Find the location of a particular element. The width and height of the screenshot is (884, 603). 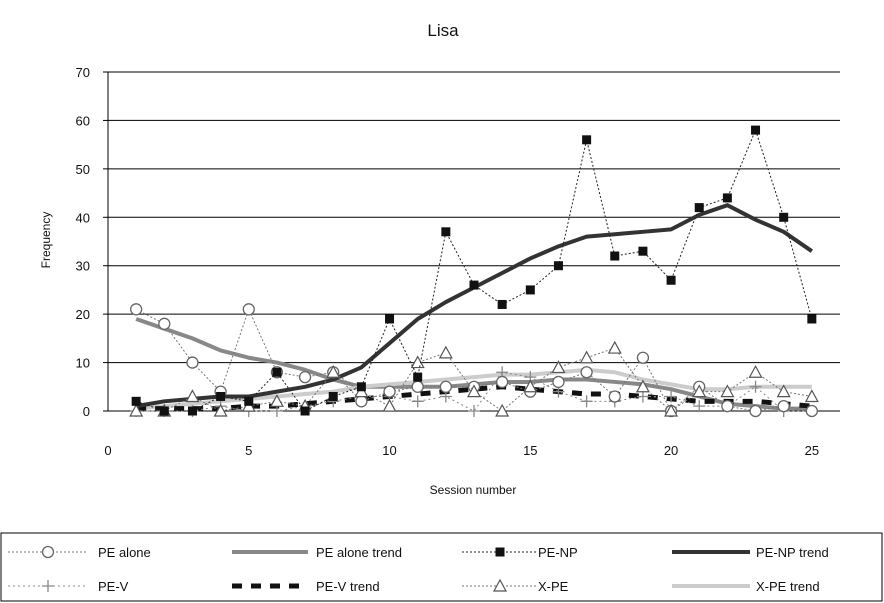

y-tick-label: 60 is located at coordinates (83, 120).